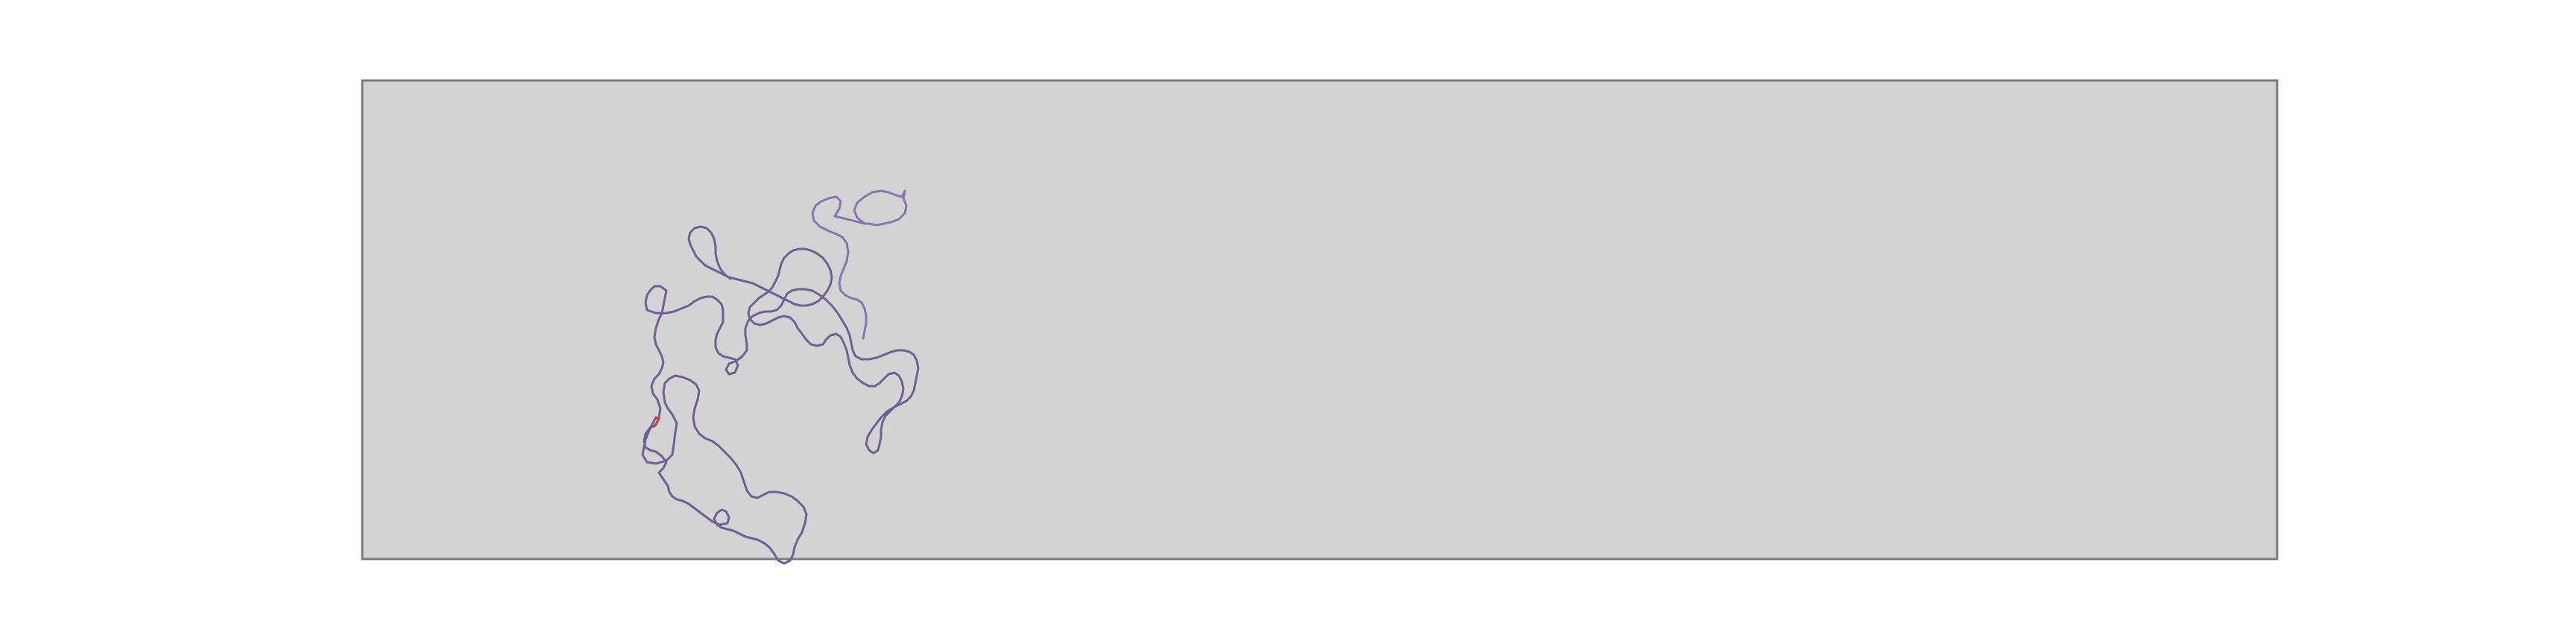  Describe the element at coordinates (657, 422) in the screenshot. I see `trajectory-start` at that location.